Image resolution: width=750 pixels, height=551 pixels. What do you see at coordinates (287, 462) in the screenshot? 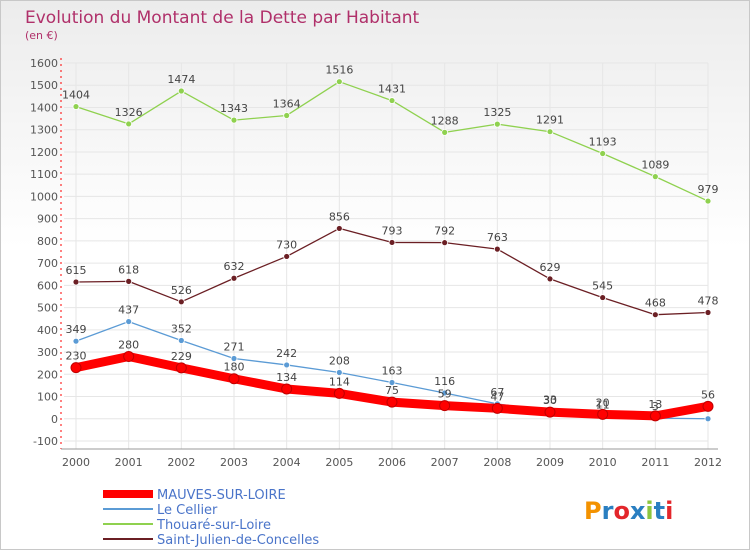
I see `x-tick-label: 2004` at bounding box center [287, 462].